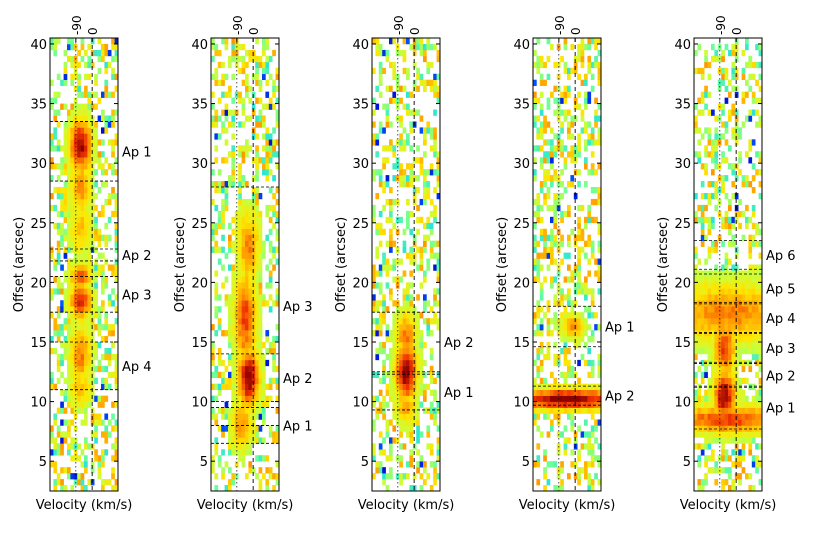 The width and height of the screenshot is (830, 539). I want to click on top-tick-label: 0, so click(576, 31).